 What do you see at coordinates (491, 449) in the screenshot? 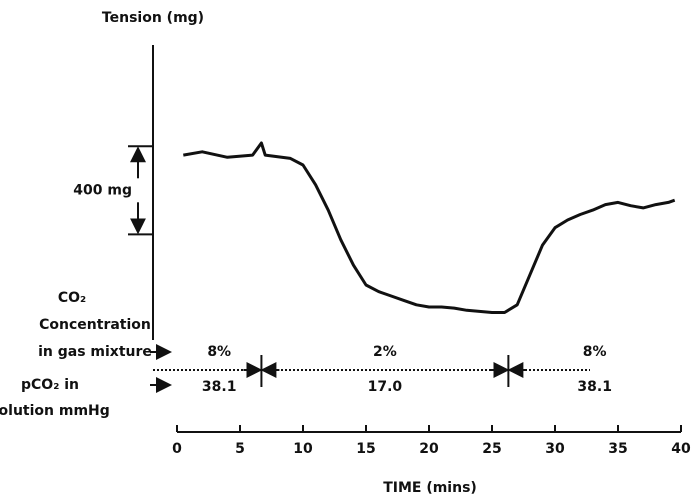
I see `x-tick-label: 25` at bounding box center [491, 449].